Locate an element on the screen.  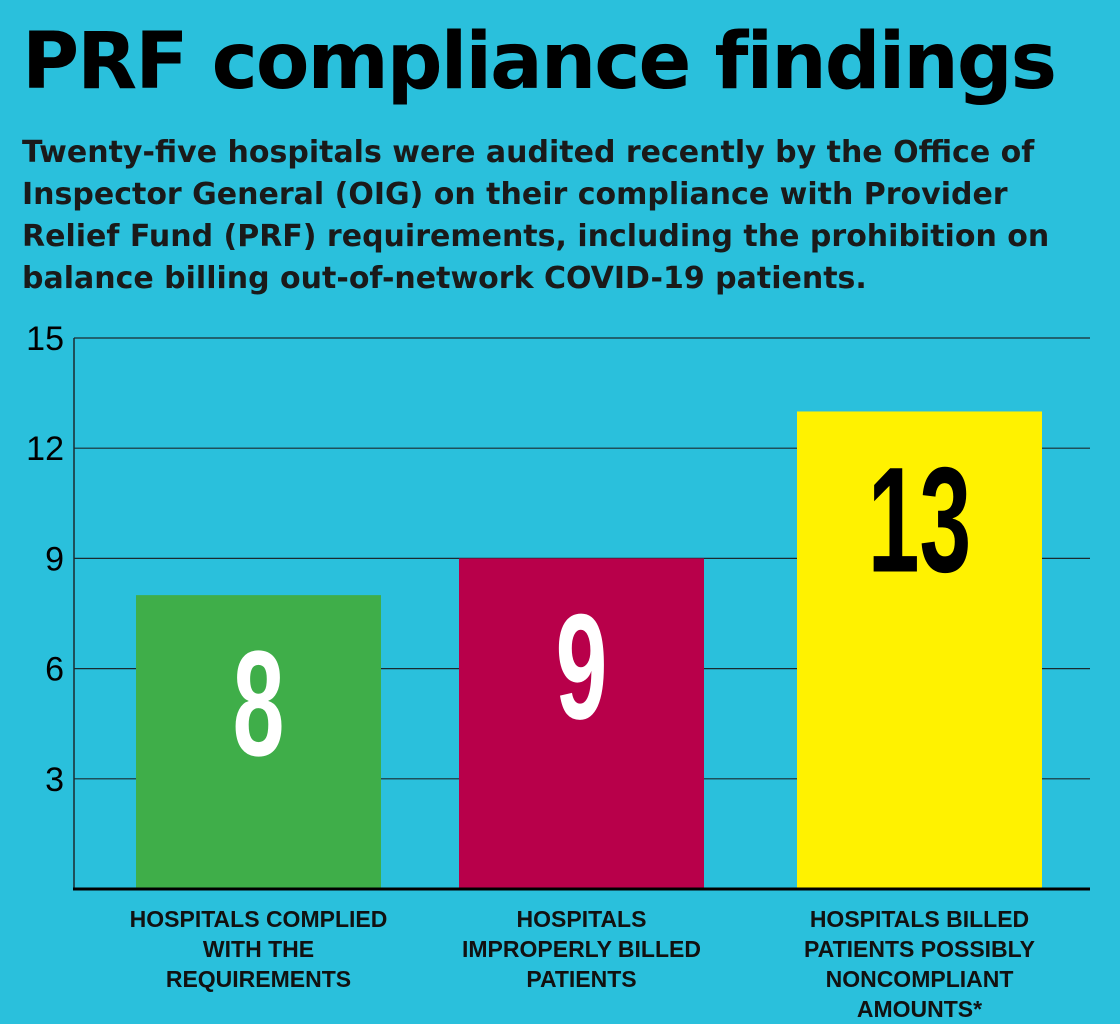
bar-value-label: 9 is located at coordinates (582, 667).